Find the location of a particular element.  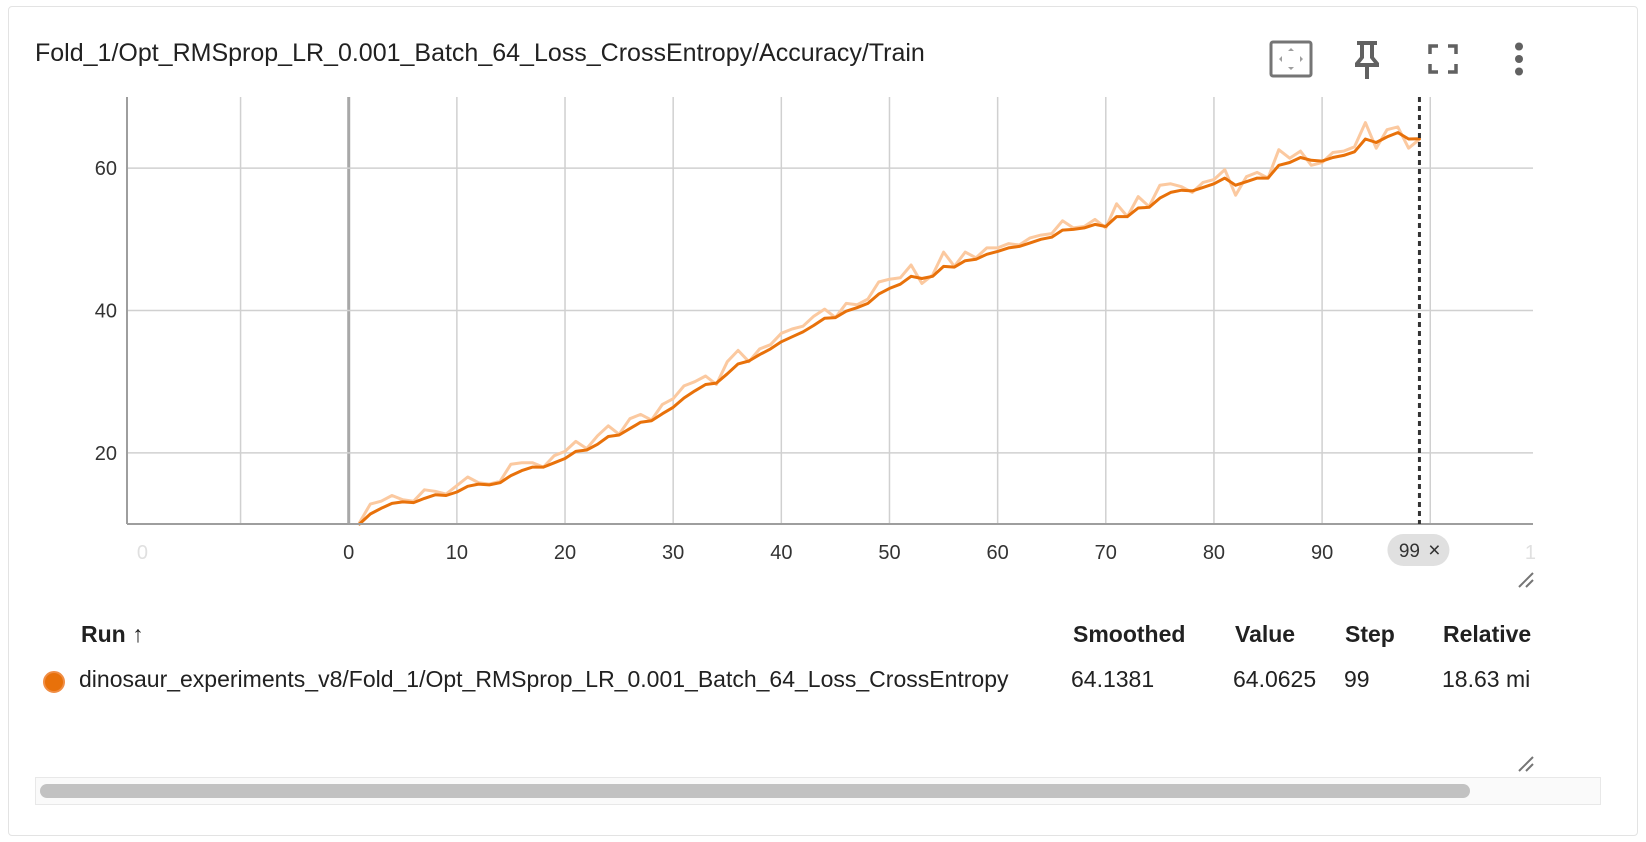

x-tick-label: 20 is located at coordinates (565, 553).